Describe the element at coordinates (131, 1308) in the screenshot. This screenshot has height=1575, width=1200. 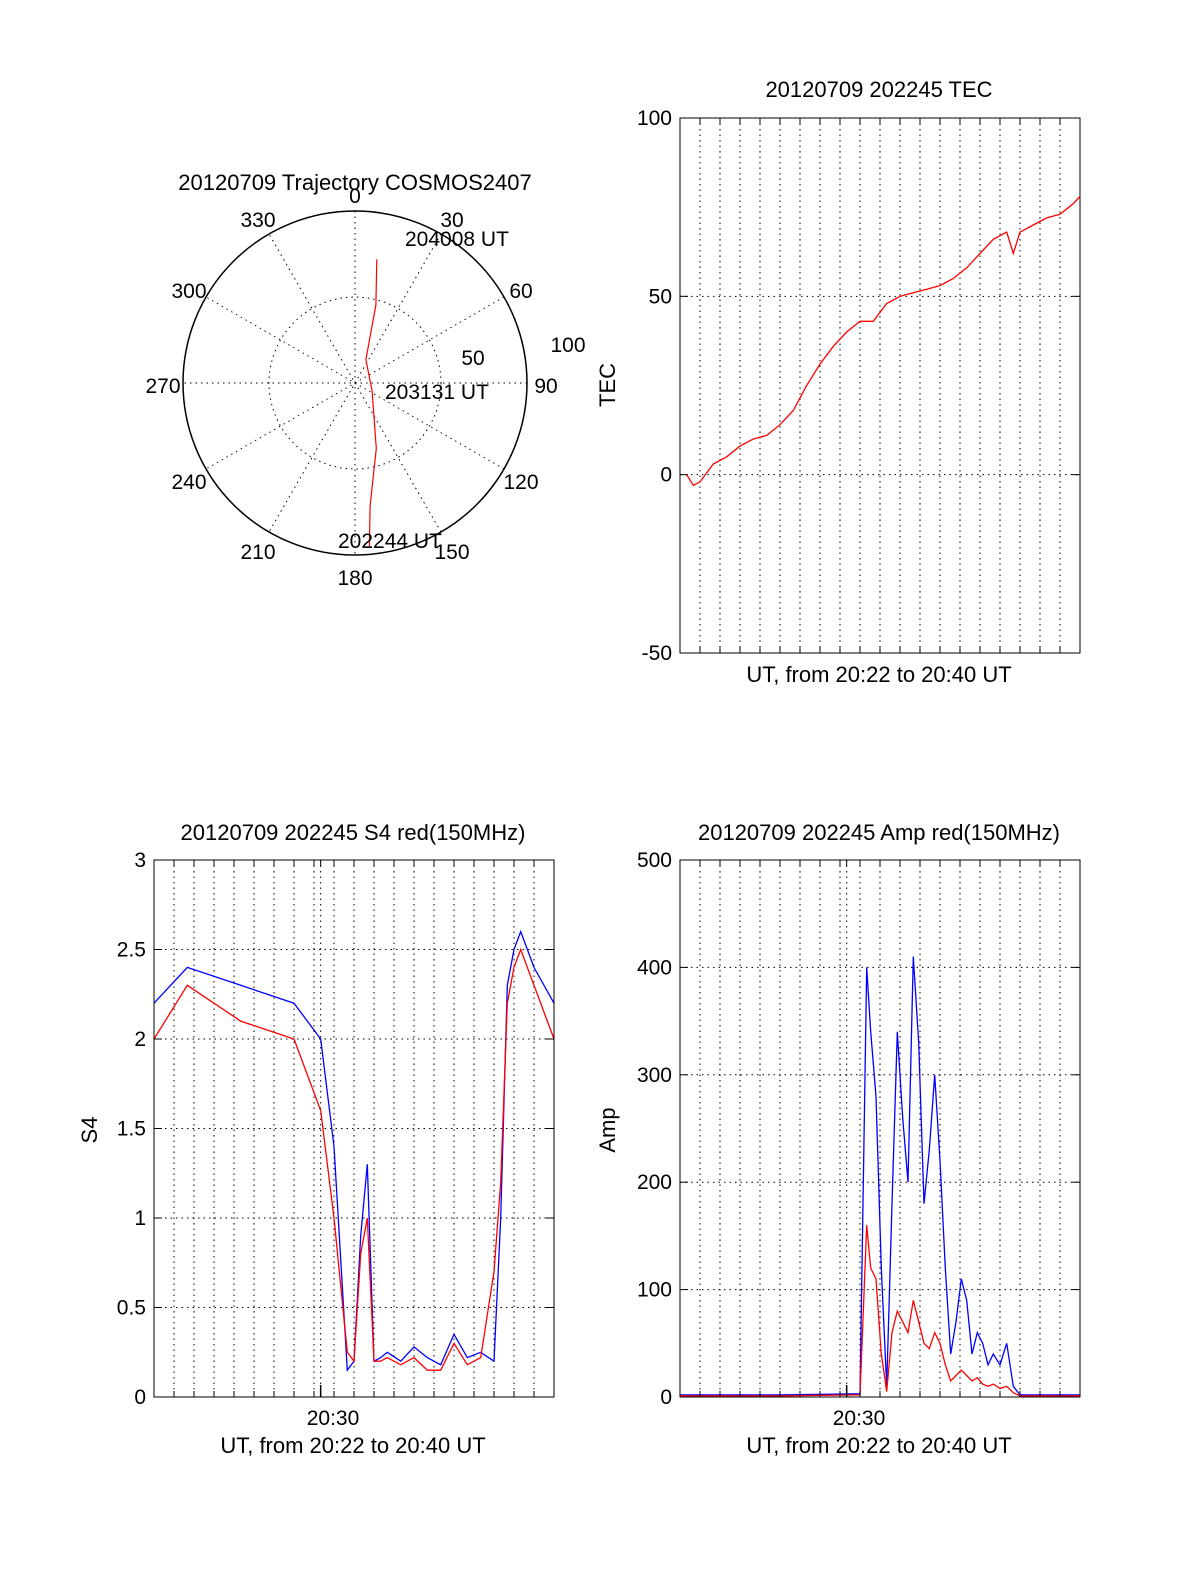
I see `s4-y-tick-label: 0.5` at that location.